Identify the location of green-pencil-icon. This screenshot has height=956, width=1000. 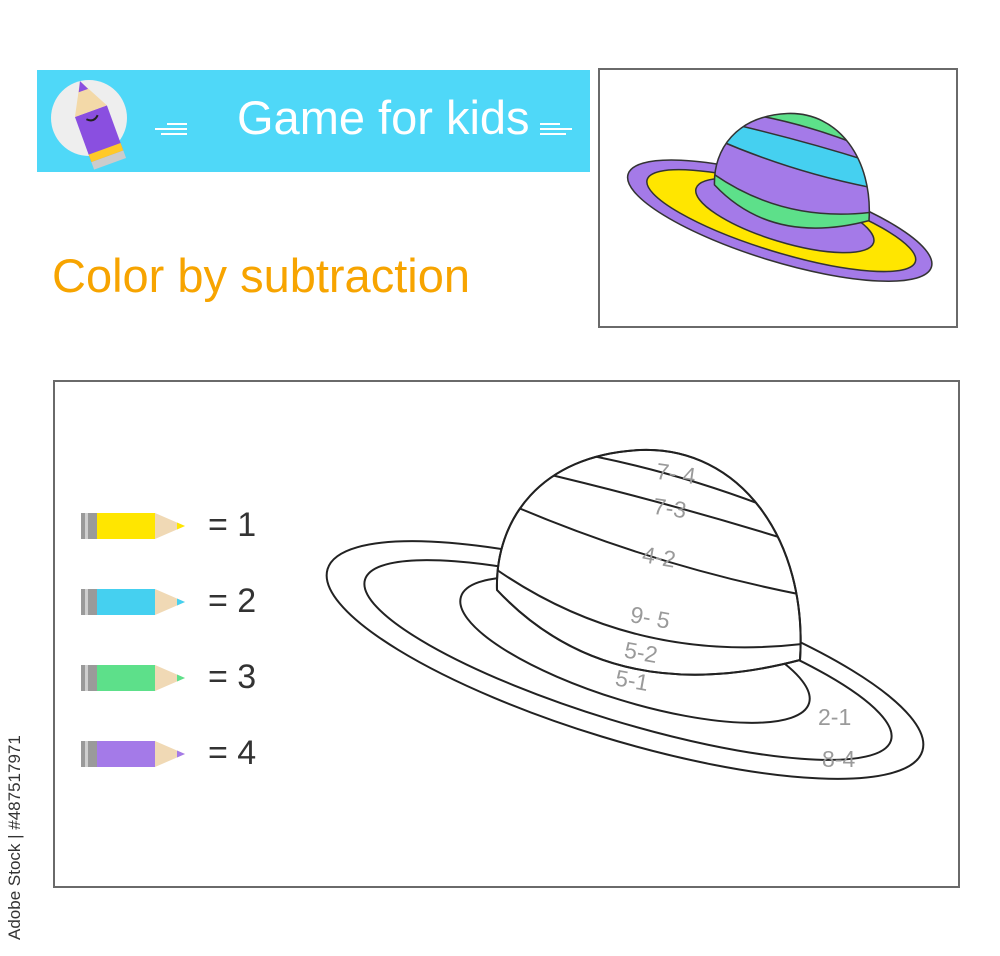
(133, 678).